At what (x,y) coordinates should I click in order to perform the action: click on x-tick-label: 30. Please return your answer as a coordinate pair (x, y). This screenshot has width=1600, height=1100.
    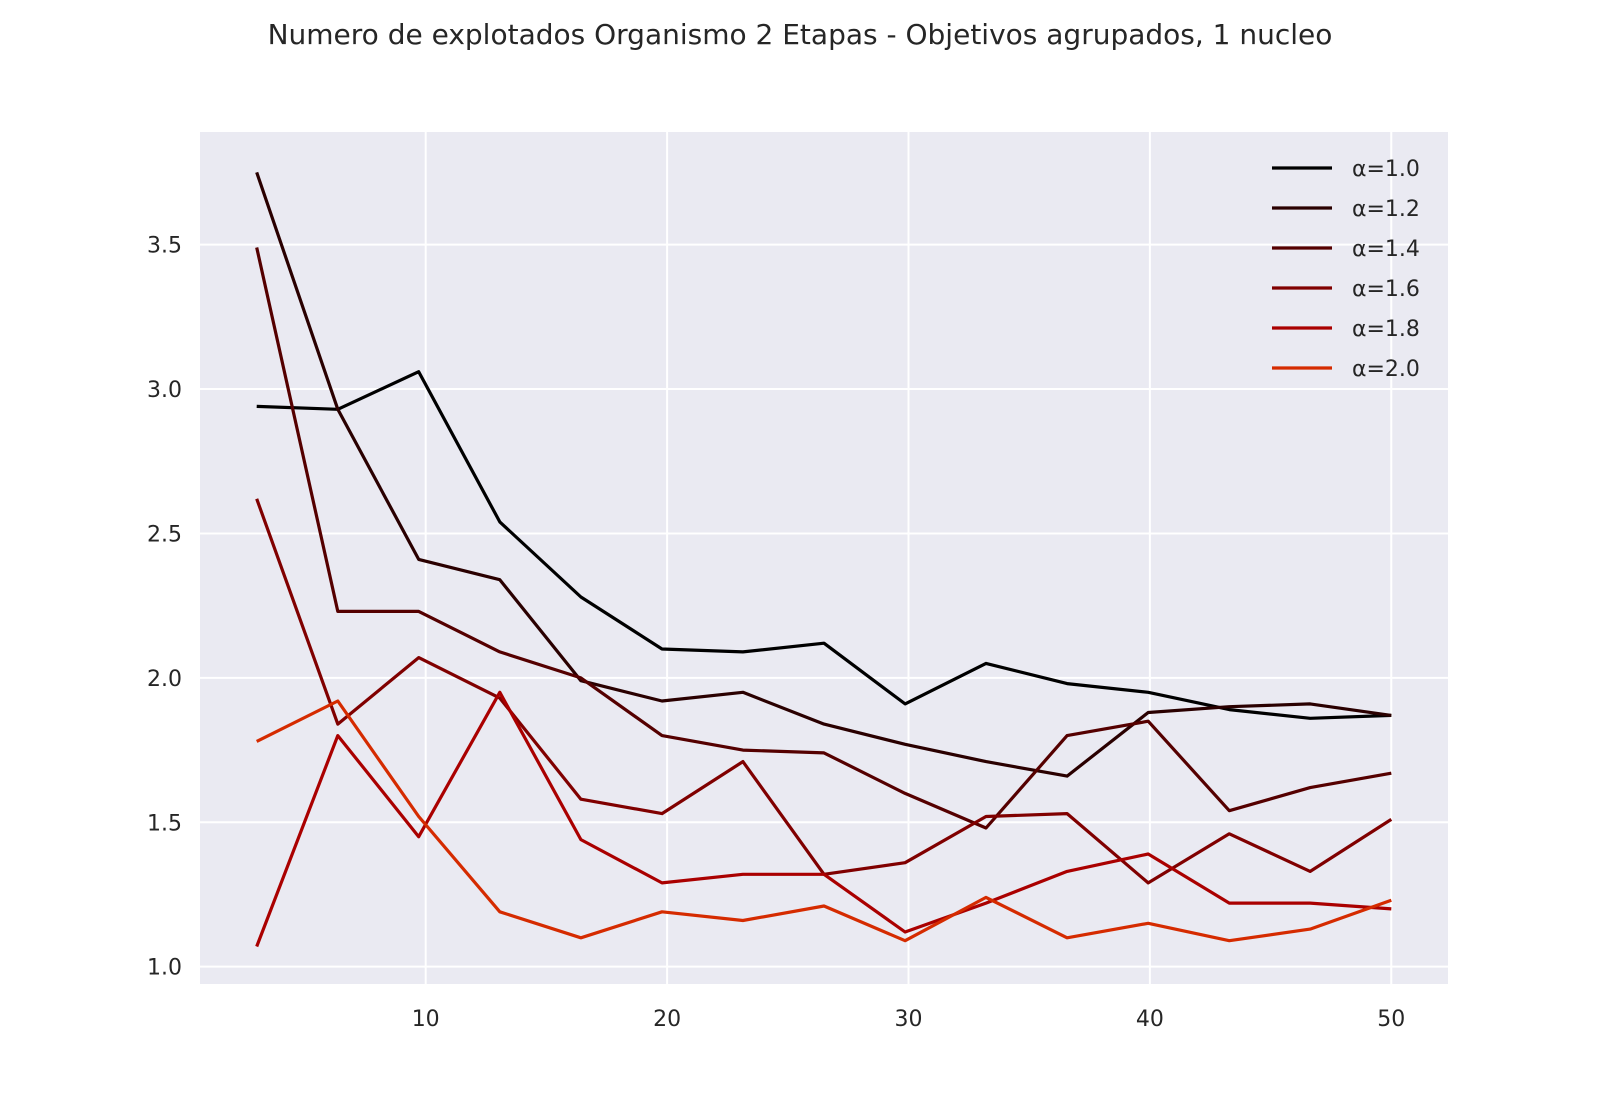
    Looking at the image, I should click on (908, 1019).